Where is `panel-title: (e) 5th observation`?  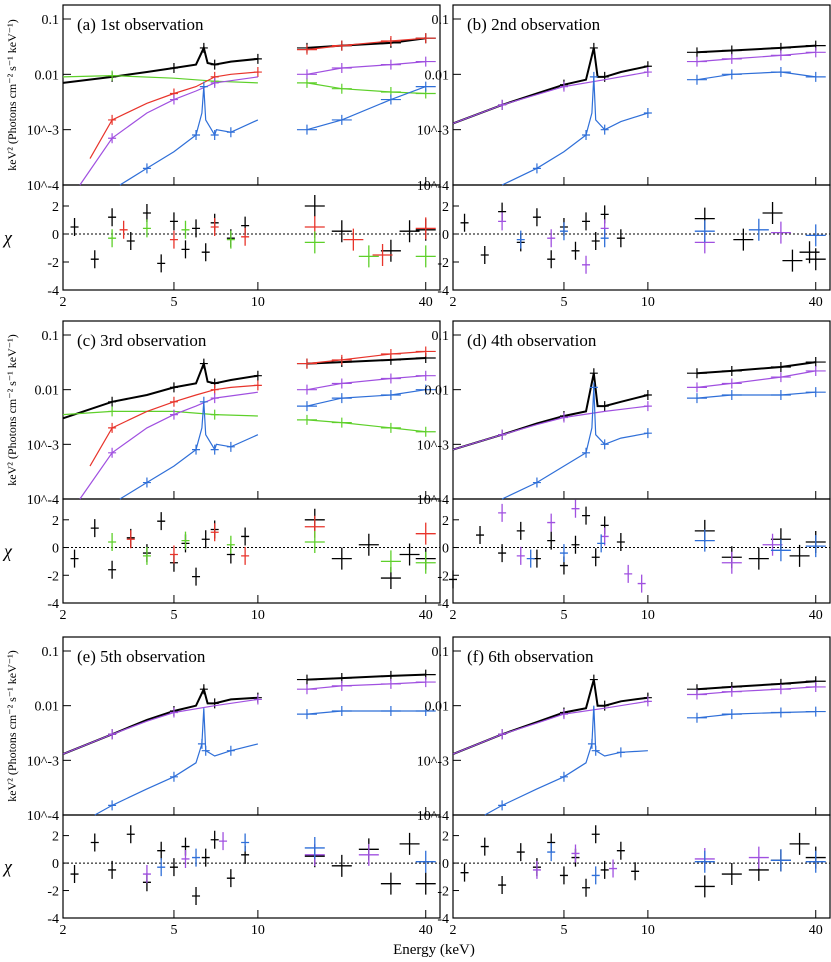
panel-title: (e) 5th observation is located at coordinates (141, 656).